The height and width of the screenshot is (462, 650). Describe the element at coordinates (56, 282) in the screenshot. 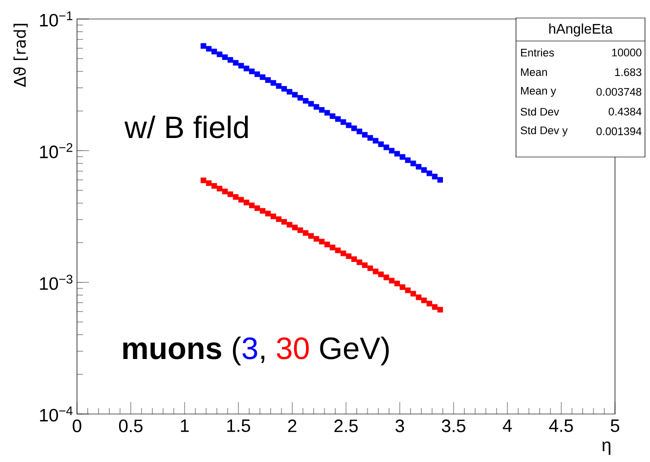

I see `y-tick-label: 10$^{−3}$` at that location.